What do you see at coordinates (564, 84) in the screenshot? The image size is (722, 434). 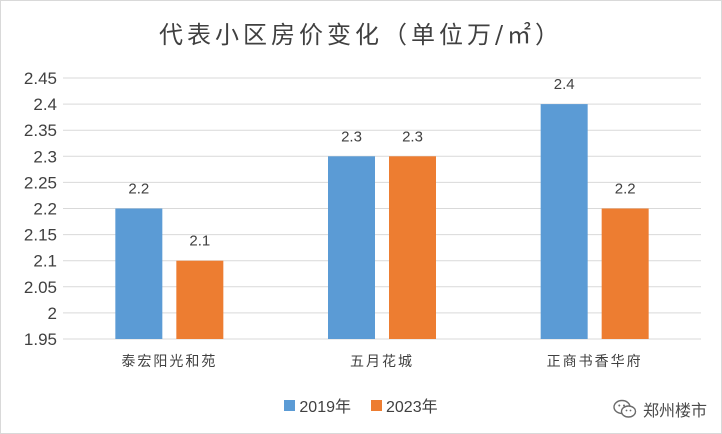 I see `data-label: 2.4` at bounding box center [564, 84].